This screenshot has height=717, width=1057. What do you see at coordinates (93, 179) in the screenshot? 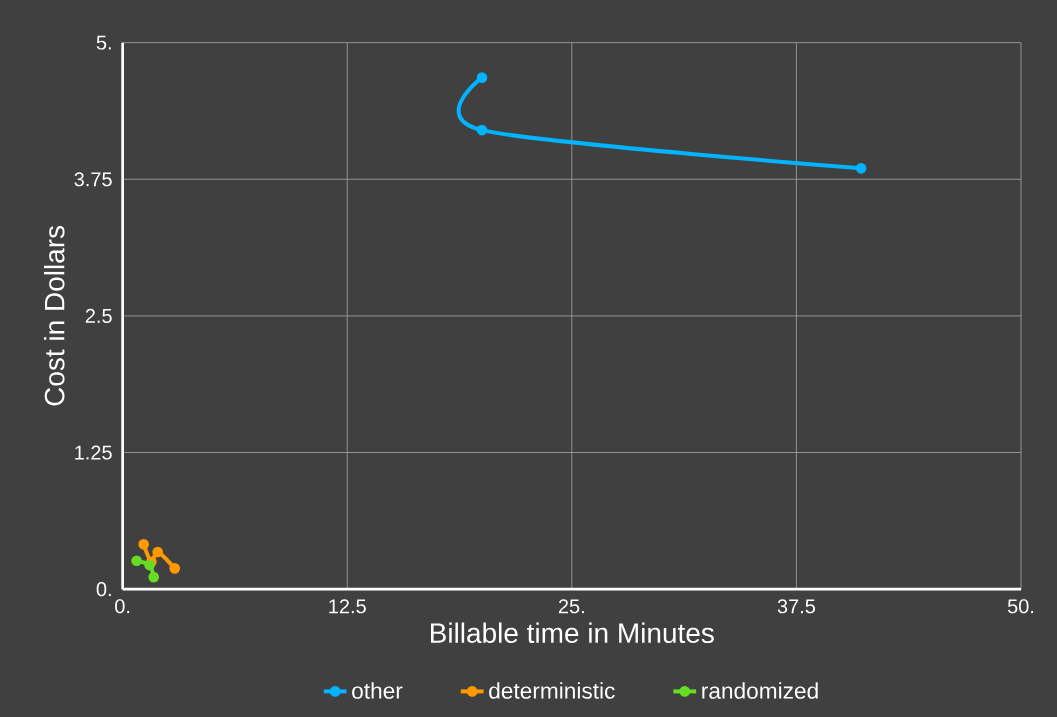
I see `y-tick-label: 3.75` at bounding box center [93, 179].